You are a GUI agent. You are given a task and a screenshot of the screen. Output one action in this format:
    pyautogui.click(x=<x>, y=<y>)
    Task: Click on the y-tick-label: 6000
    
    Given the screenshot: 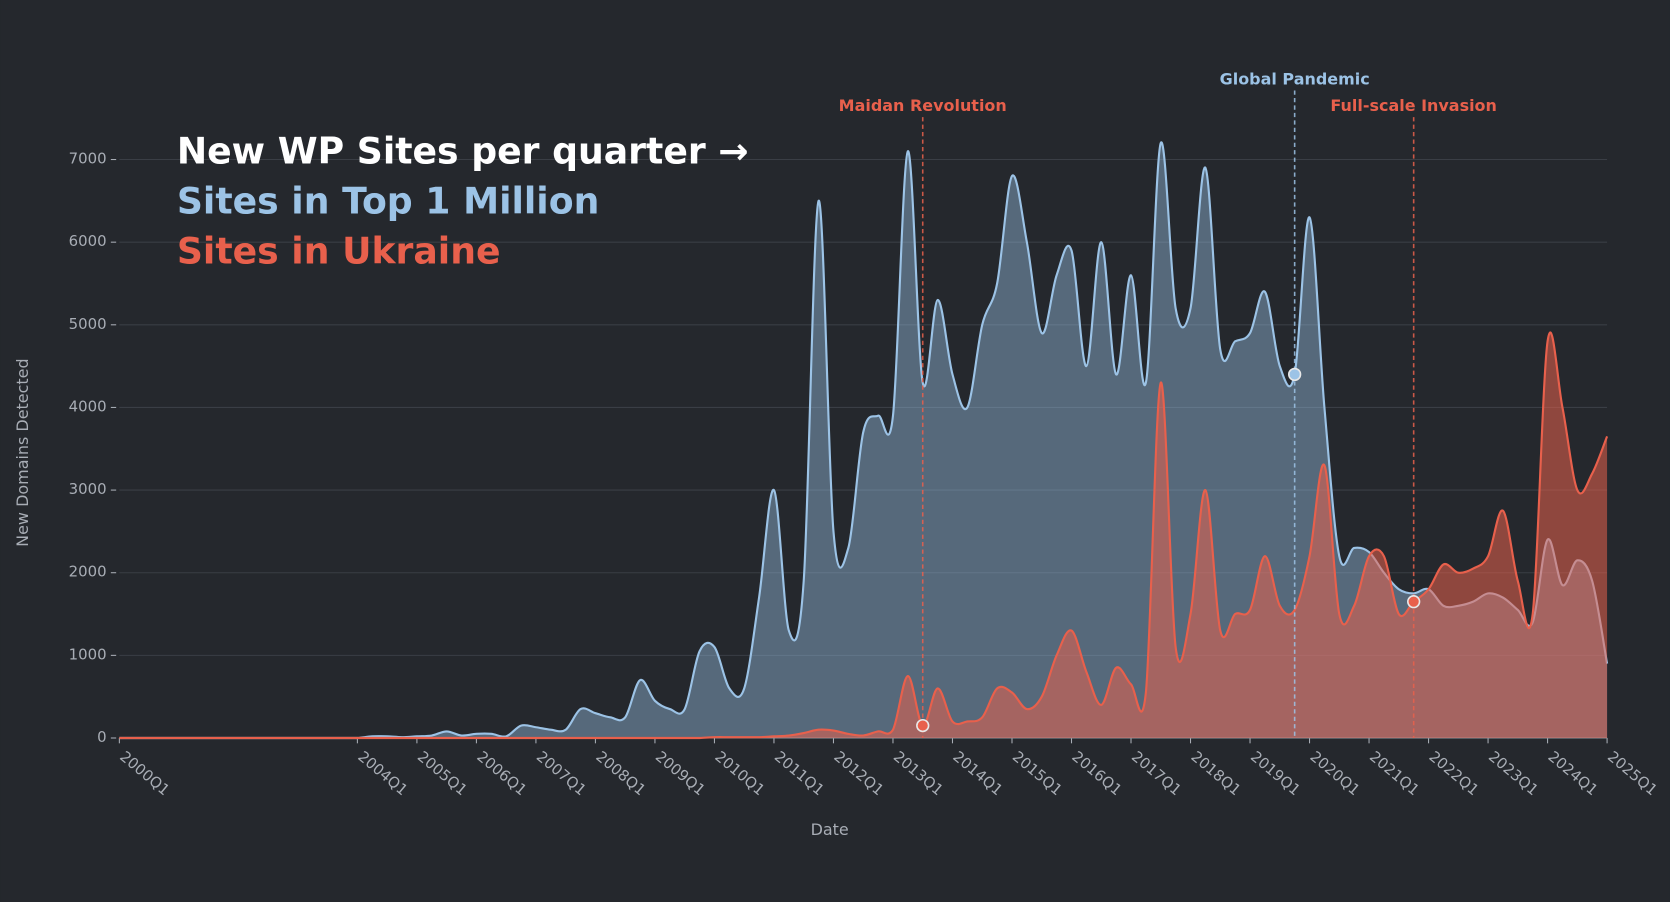 What is the action you would take?
    pyautogui.click(x=88, y=241)
    